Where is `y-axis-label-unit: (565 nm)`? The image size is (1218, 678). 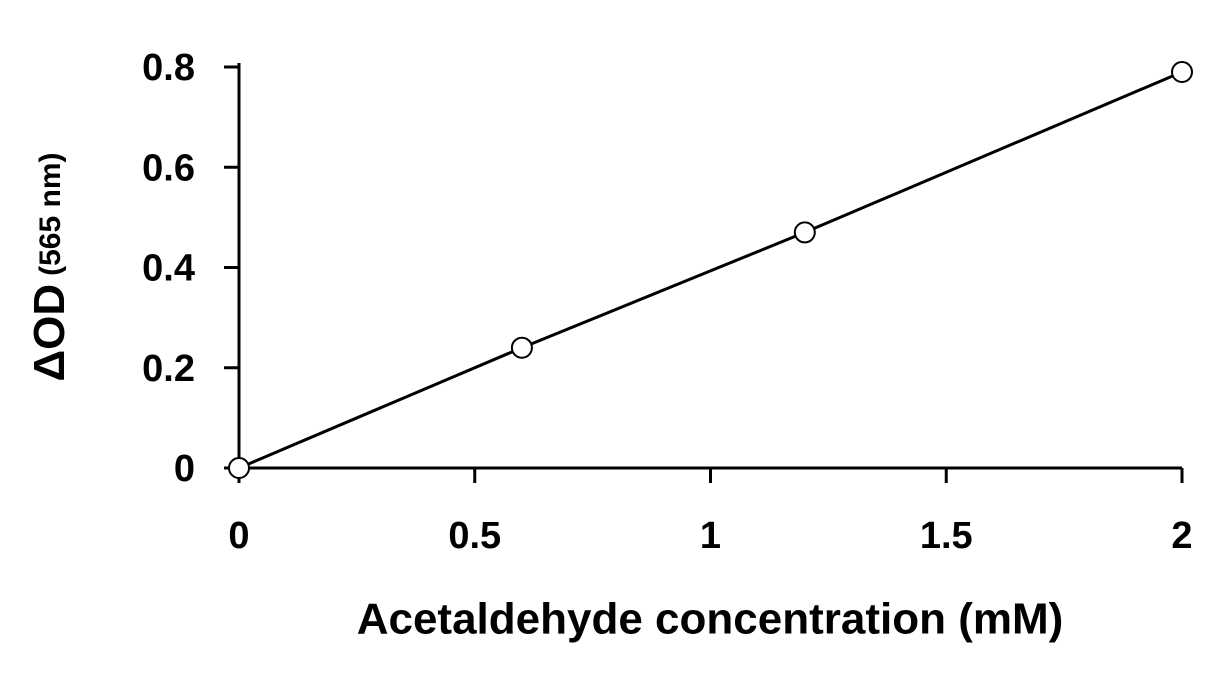 y-axis-label-unit: (565 nm) is located at coordinates (50, 214).